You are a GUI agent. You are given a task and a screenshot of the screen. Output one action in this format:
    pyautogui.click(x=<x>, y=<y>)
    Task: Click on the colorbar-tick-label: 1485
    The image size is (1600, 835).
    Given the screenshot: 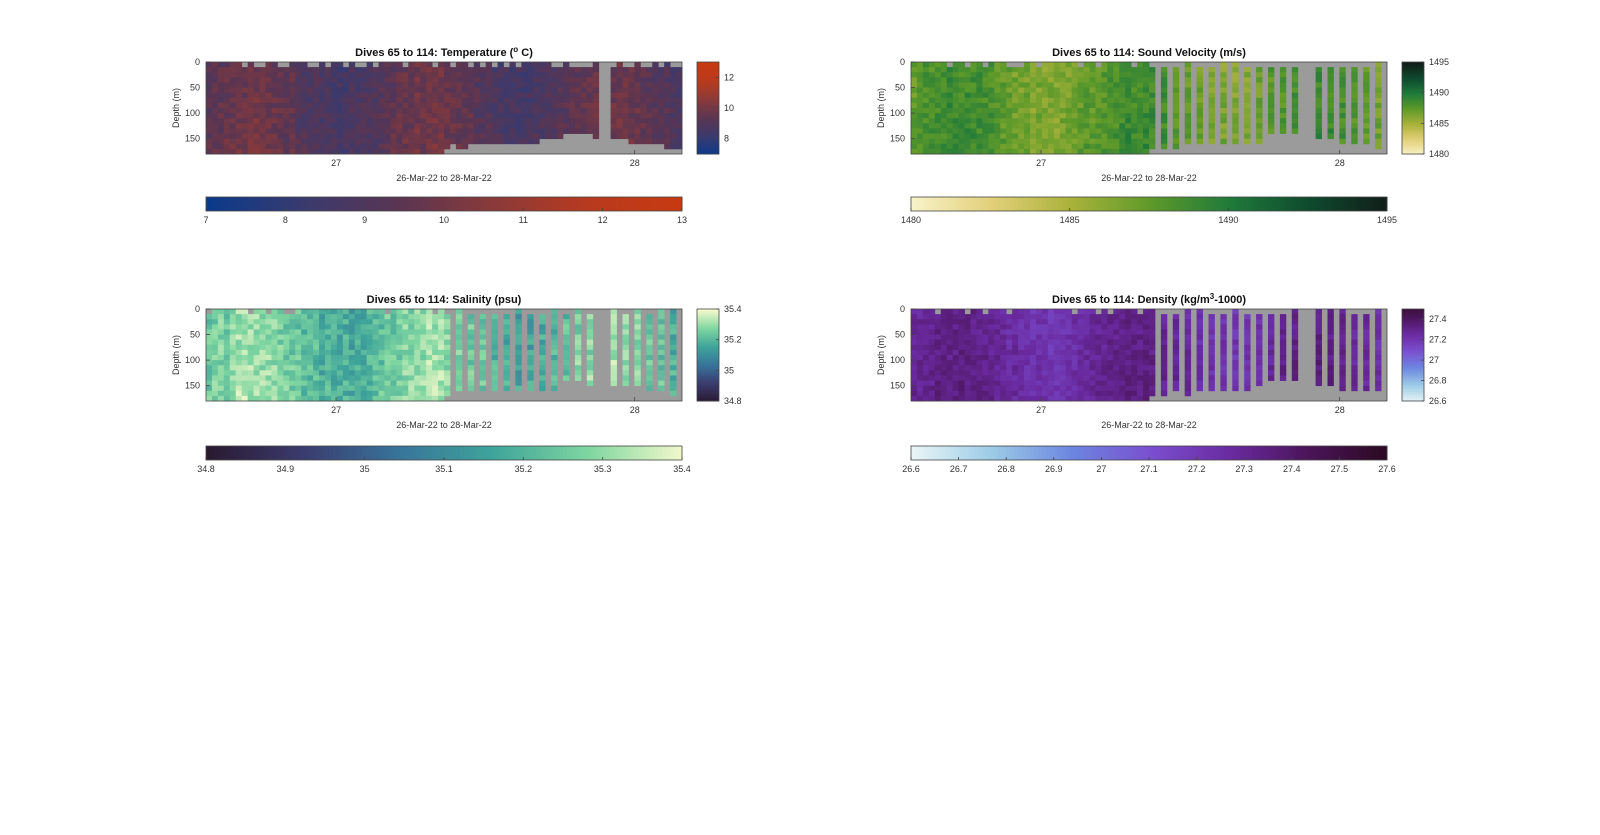 What is the action you would take?
    pyautogui.click(x=1070, y=220)
    